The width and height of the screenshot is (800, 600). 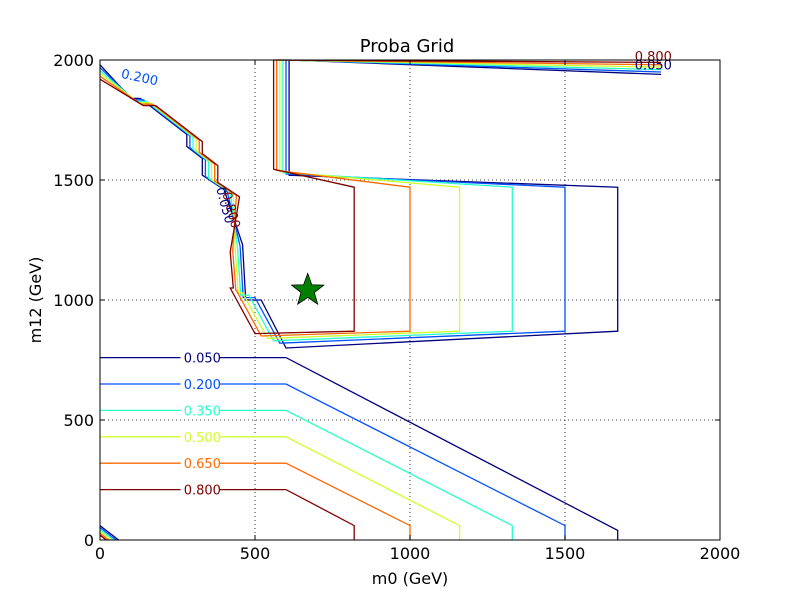 I want to click on contour-0.350-lower, so click(x=366, y=474).